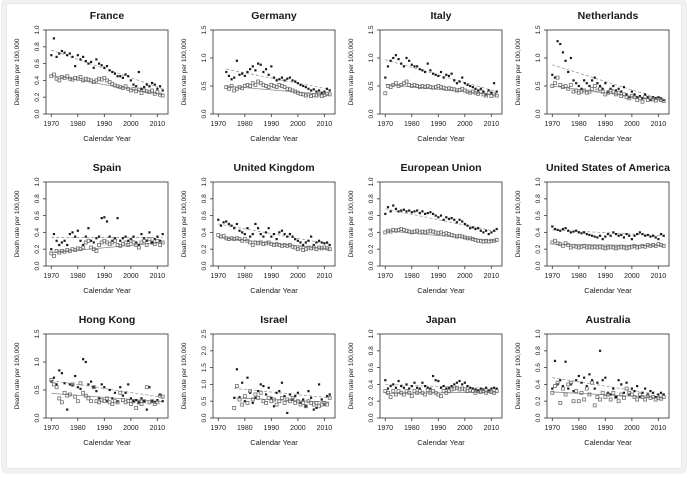 The image size is (688, 488). I want to click on x-axis-label: Calendar Year, so click(441, 138).